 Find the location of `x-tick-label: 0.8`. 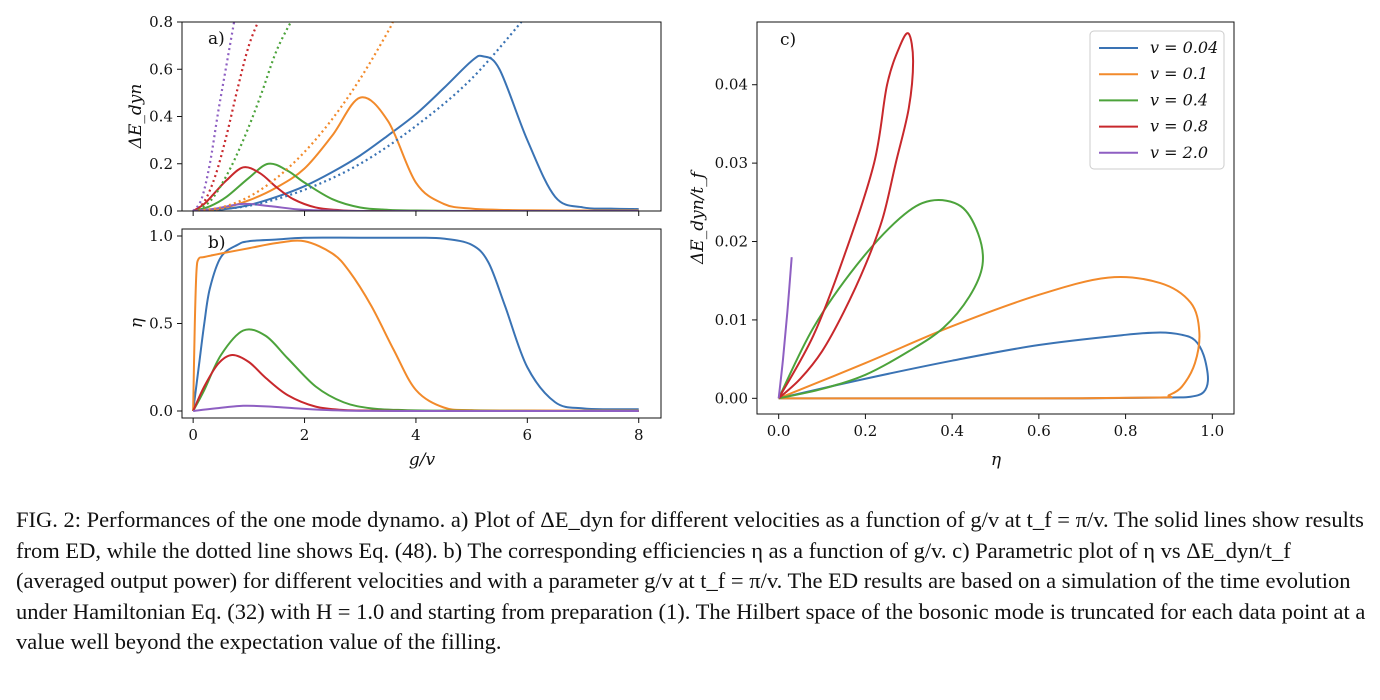

x-tick-label: 0.8 is located at coordinates (1126, 431).